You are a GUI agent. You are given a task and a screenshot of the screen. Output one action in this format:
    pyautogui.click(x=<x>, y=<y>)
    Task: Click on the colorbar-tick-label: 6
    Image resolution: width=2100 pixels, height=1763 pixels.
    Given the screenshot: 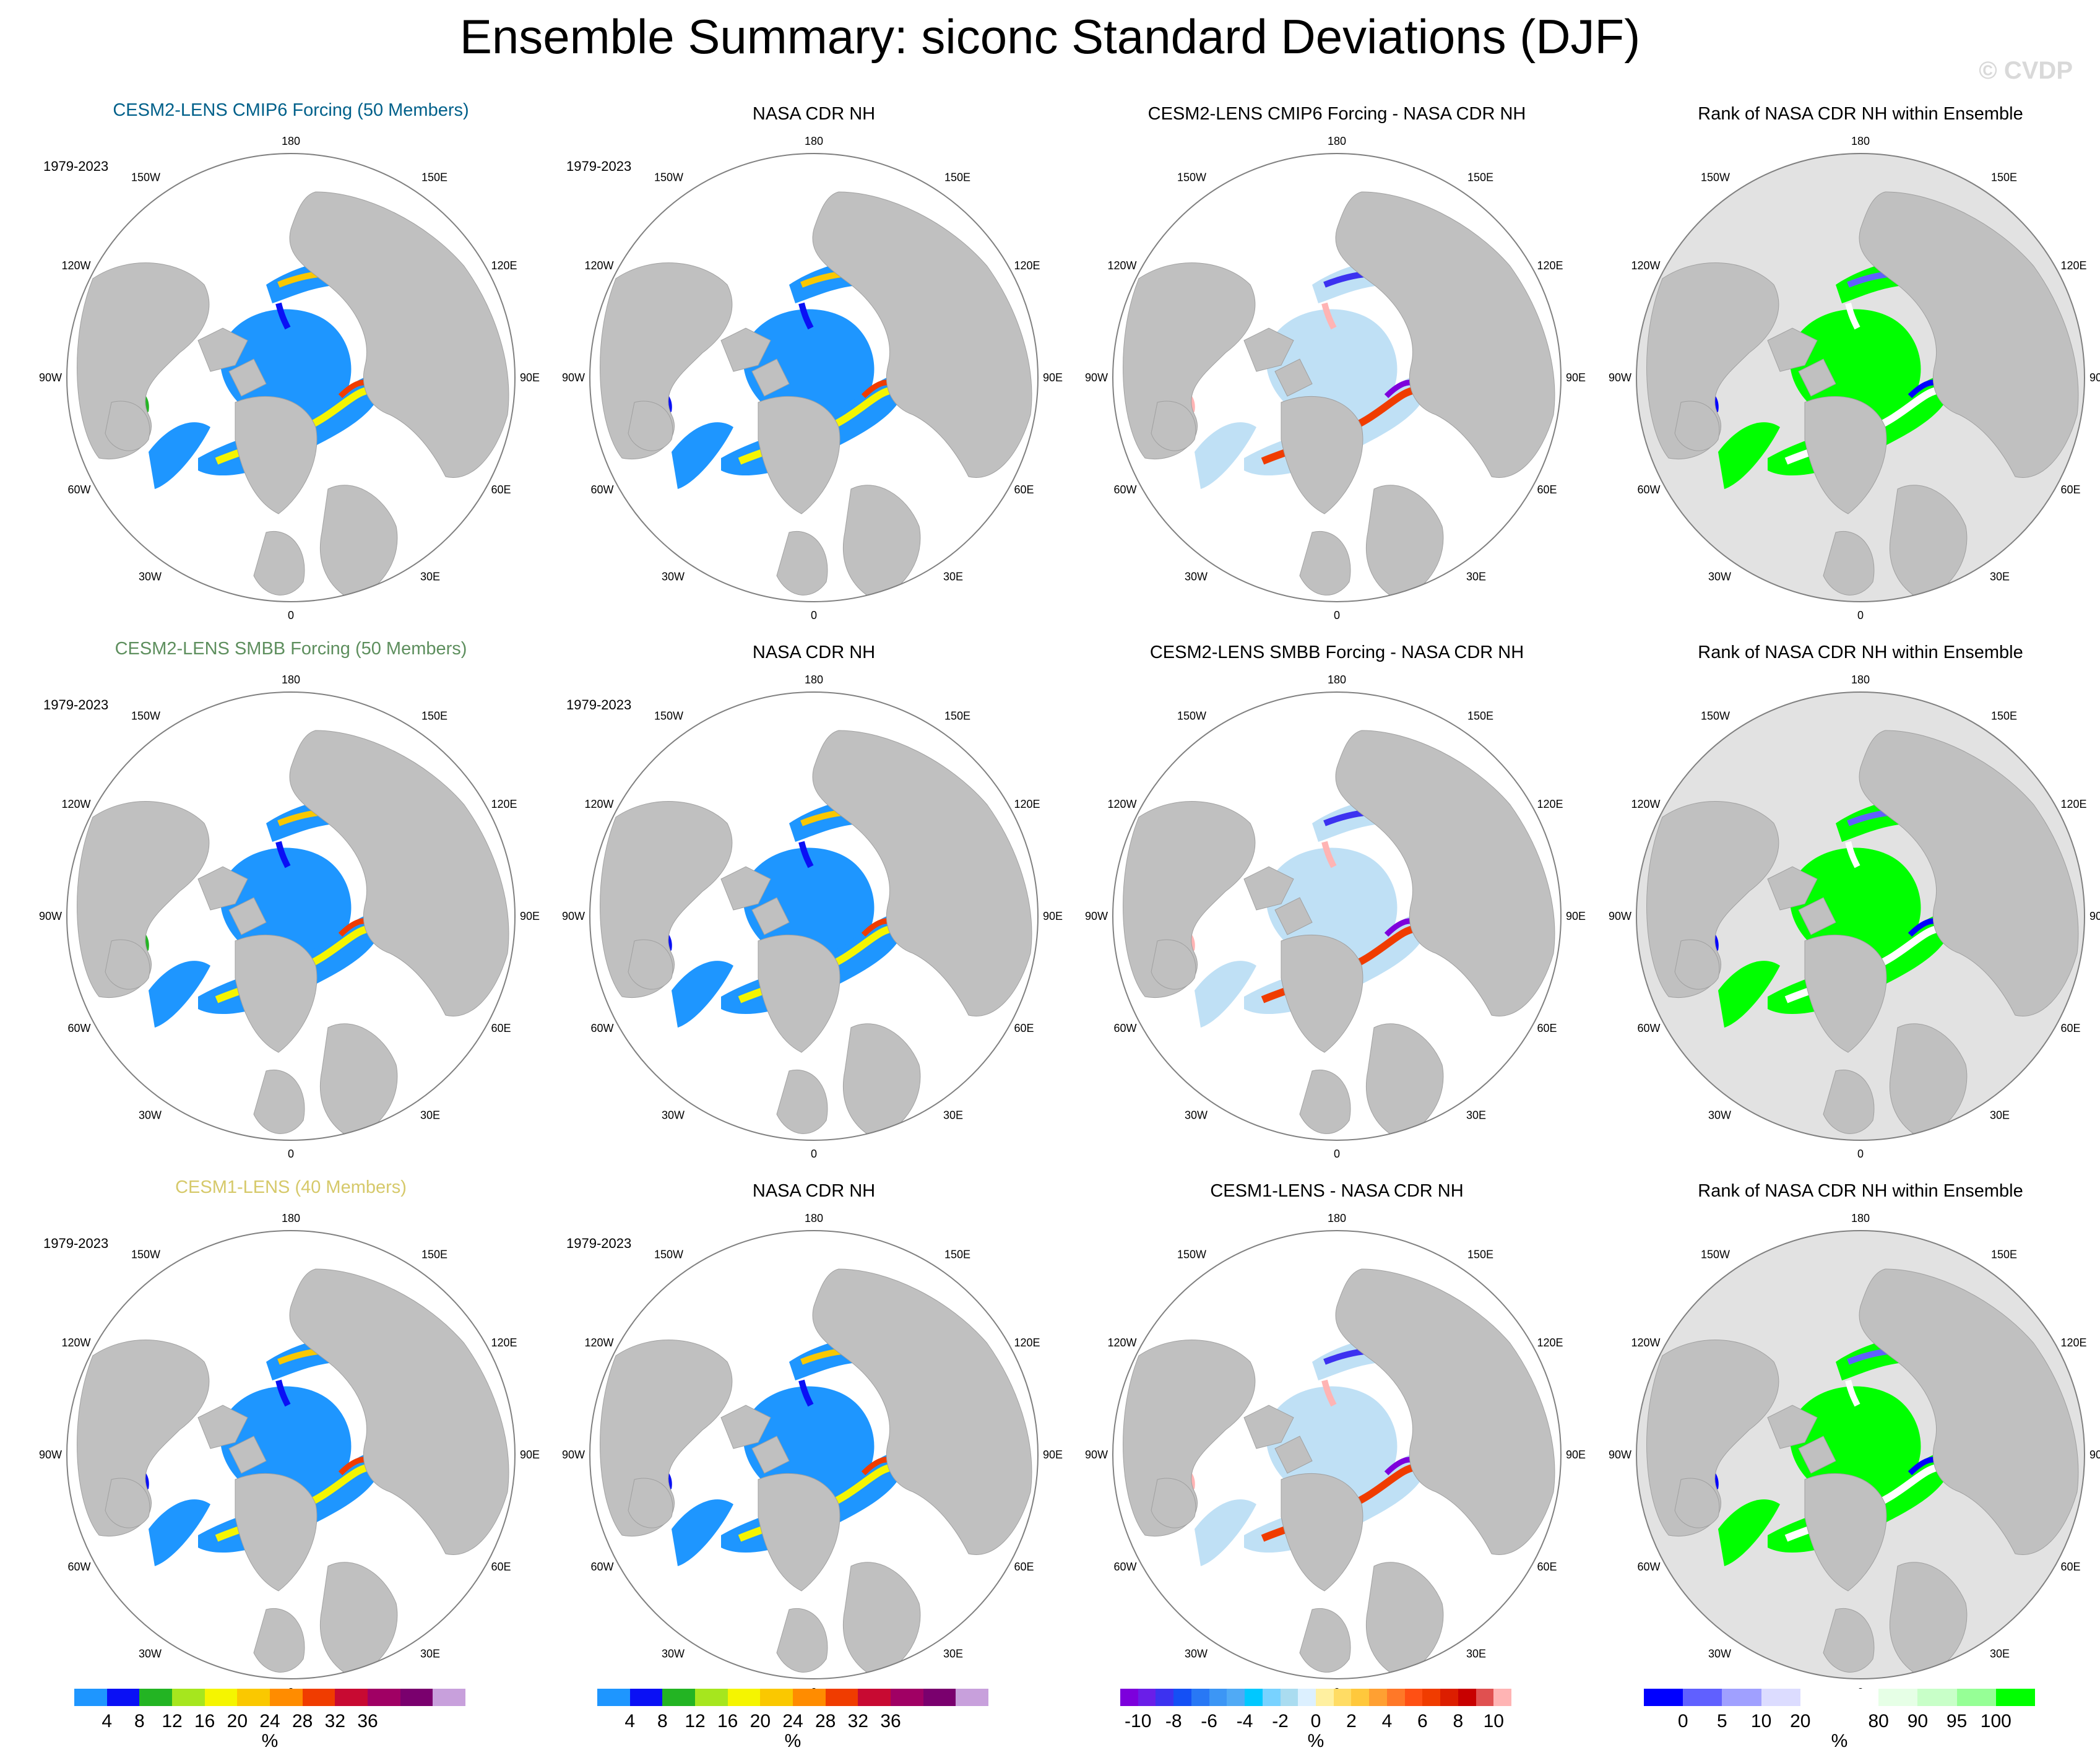 What is the action you would take?
    pyautogui.click(x=1422, y=1721)
    